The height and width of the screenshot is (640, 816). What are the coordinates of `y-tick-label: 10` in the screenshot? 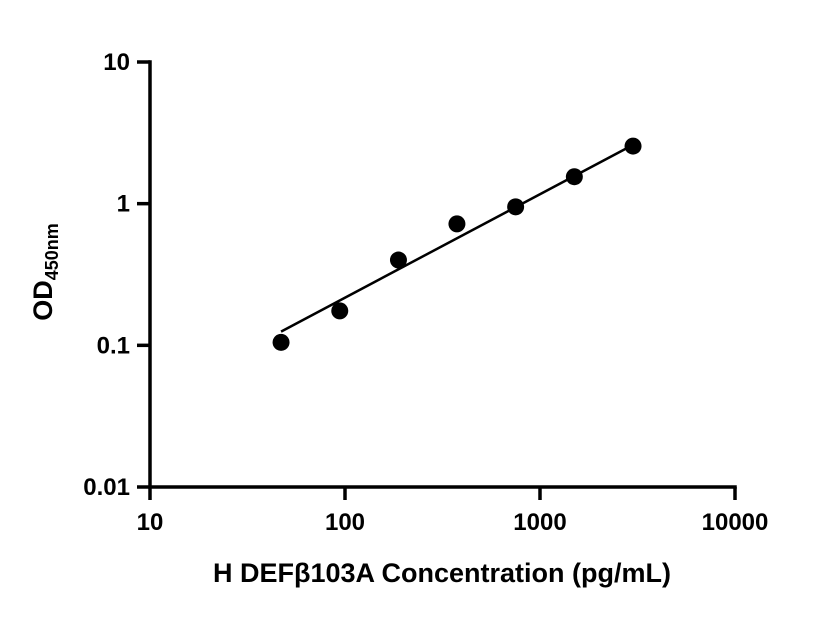 It's located at (116, 62).